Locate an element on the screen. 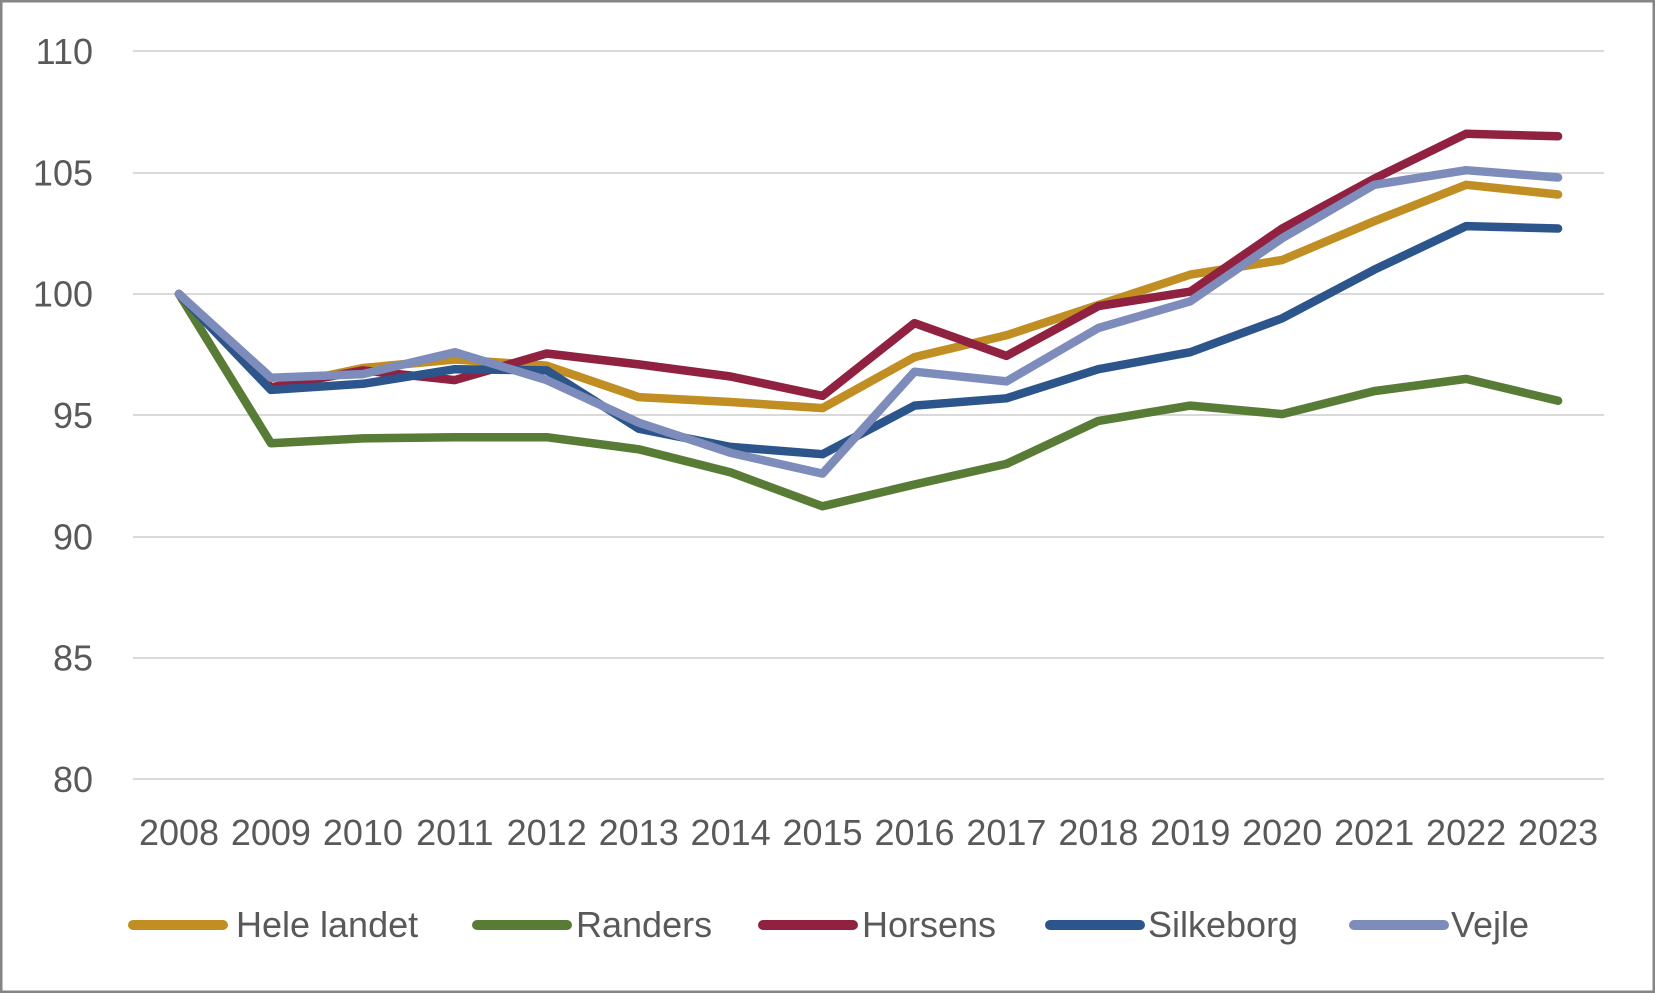 The image size is (1655, 993). svg-text: 2023 is located at coordinates (1558, 832).